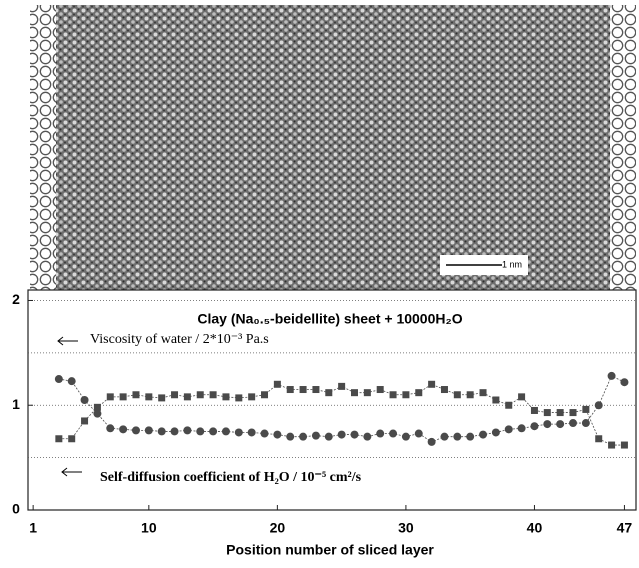 This screenshot has height=568, width=639. I want to click on x-tick-label: 30, so click(406, 528).